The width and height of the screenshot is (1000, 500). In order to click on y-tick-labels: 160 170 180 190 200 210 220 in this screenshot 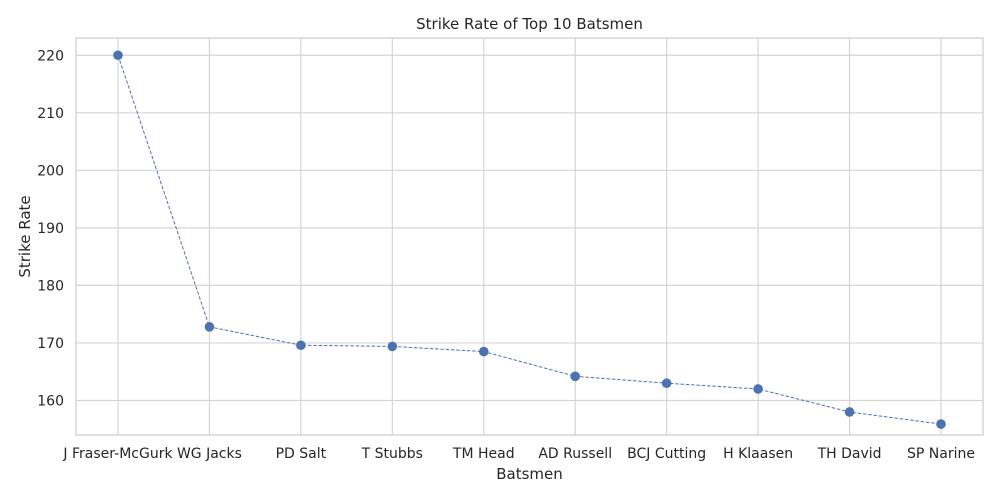, I will do `click(50, 228)`.